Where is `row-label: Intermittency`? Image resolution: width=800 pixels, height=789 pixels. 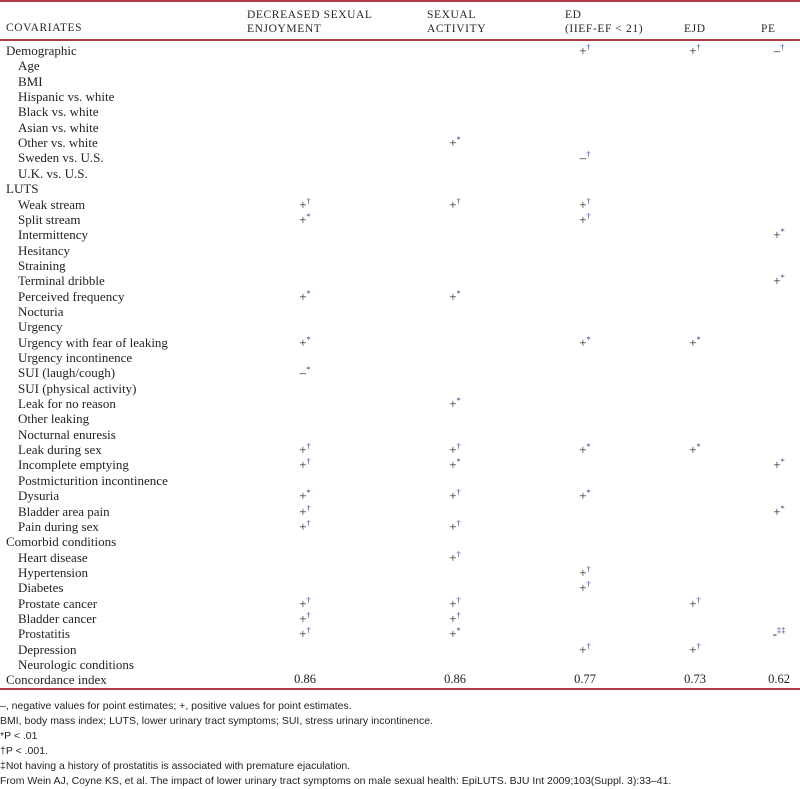 row-label: Intermittency is located at coordinates (53, 235).